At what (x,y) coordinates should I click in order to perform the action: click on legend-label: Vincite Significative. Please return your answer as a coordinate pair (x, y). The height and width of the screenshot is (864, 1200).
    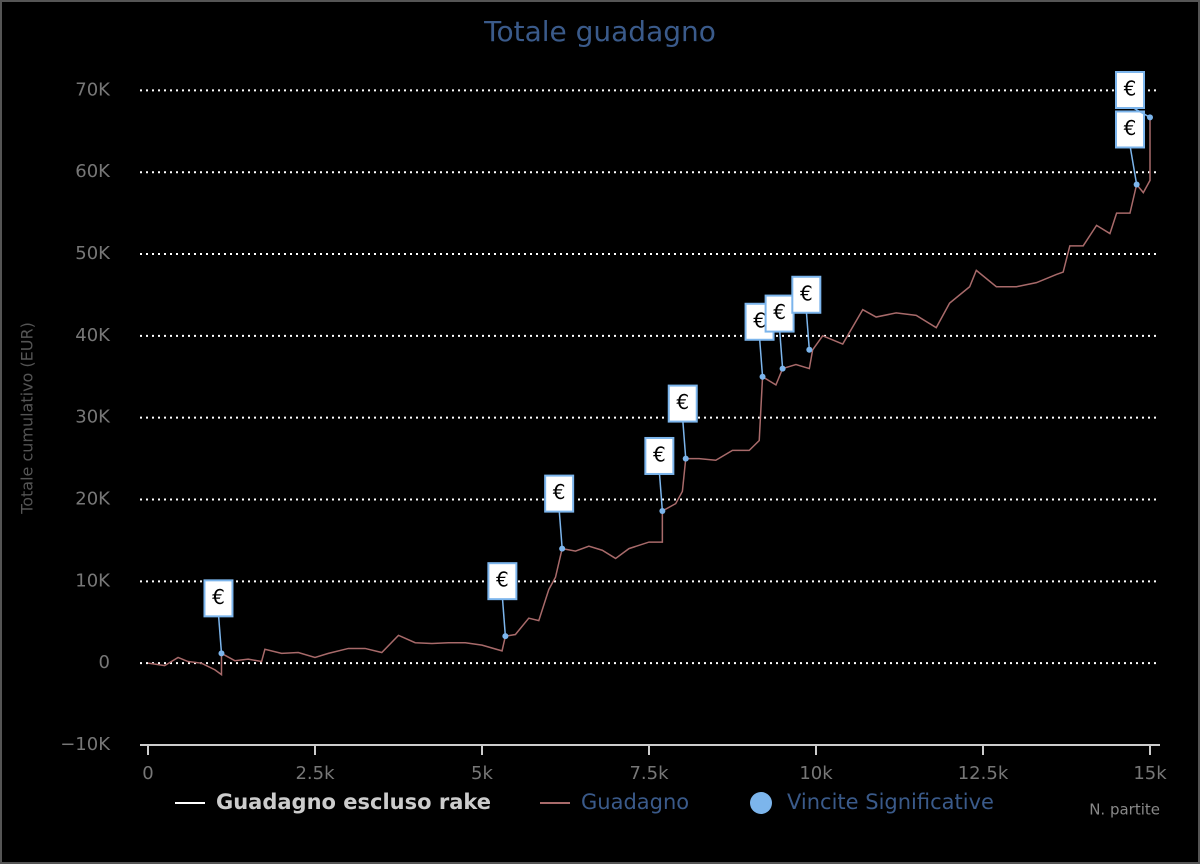
    Looking at the image, I should click on (890, 802).